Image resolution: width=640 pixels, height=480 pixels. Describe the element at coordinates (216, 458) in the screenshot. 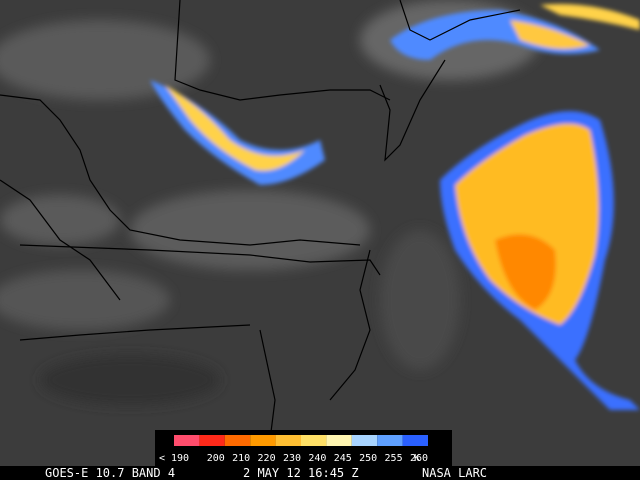

I see `legend-label: 200` at that location.